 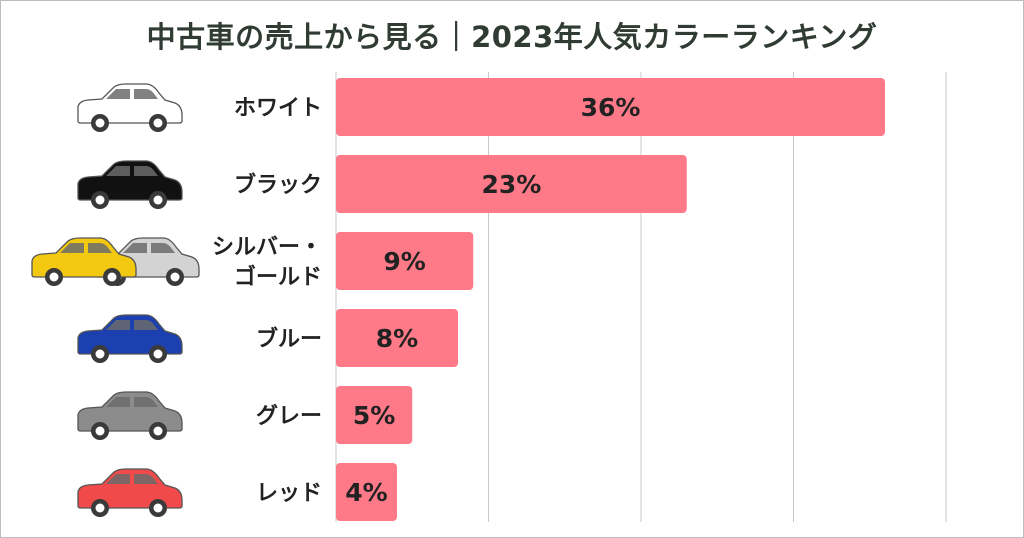 I want to click on black-car-icon, so click(x=130, y=184).